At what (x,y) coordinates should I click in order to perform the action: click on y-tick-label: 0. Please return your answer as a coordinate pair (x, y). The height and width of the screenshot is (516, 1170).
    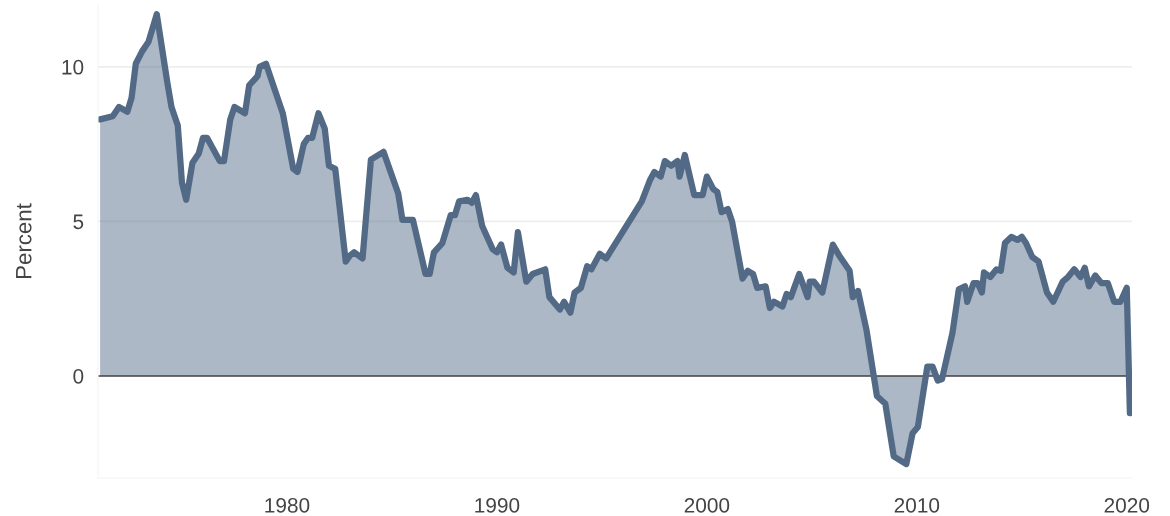
    Looking at the image, I should click on (78, 376).